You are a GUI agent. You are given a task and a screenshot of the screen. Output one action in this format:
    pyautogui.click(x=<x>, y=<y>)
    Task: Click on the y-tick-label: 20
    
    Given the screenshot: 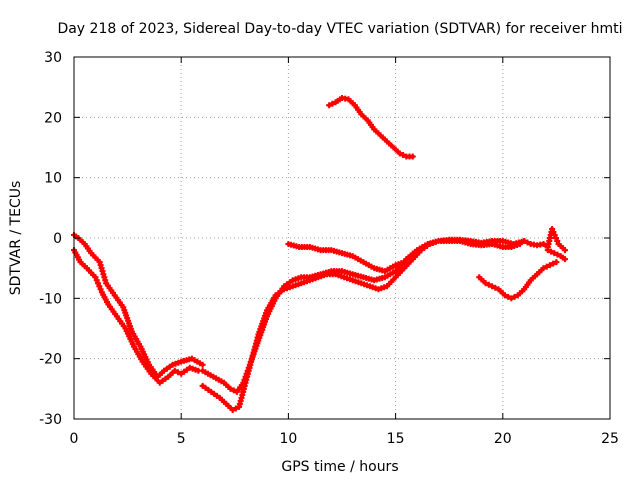 What is the action you would take?
    pyautogui.click(x=53, y=118)
    